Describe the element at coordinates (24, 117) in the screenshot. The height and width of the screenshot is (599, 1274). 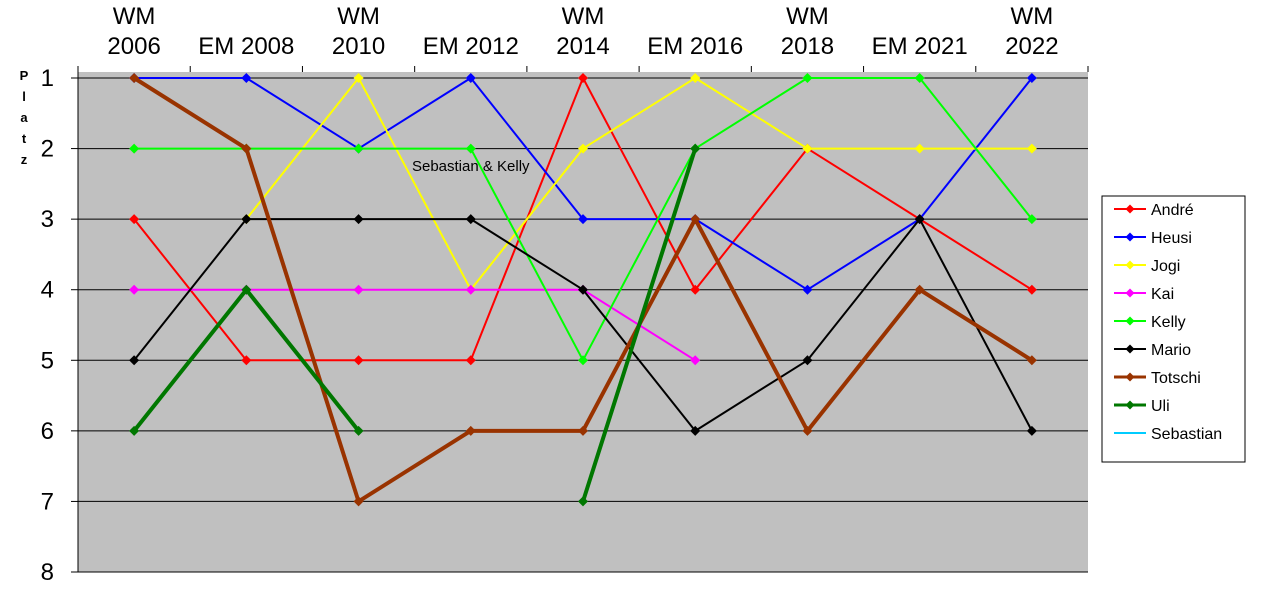
I see `y-axis-label-char: a` at that location.